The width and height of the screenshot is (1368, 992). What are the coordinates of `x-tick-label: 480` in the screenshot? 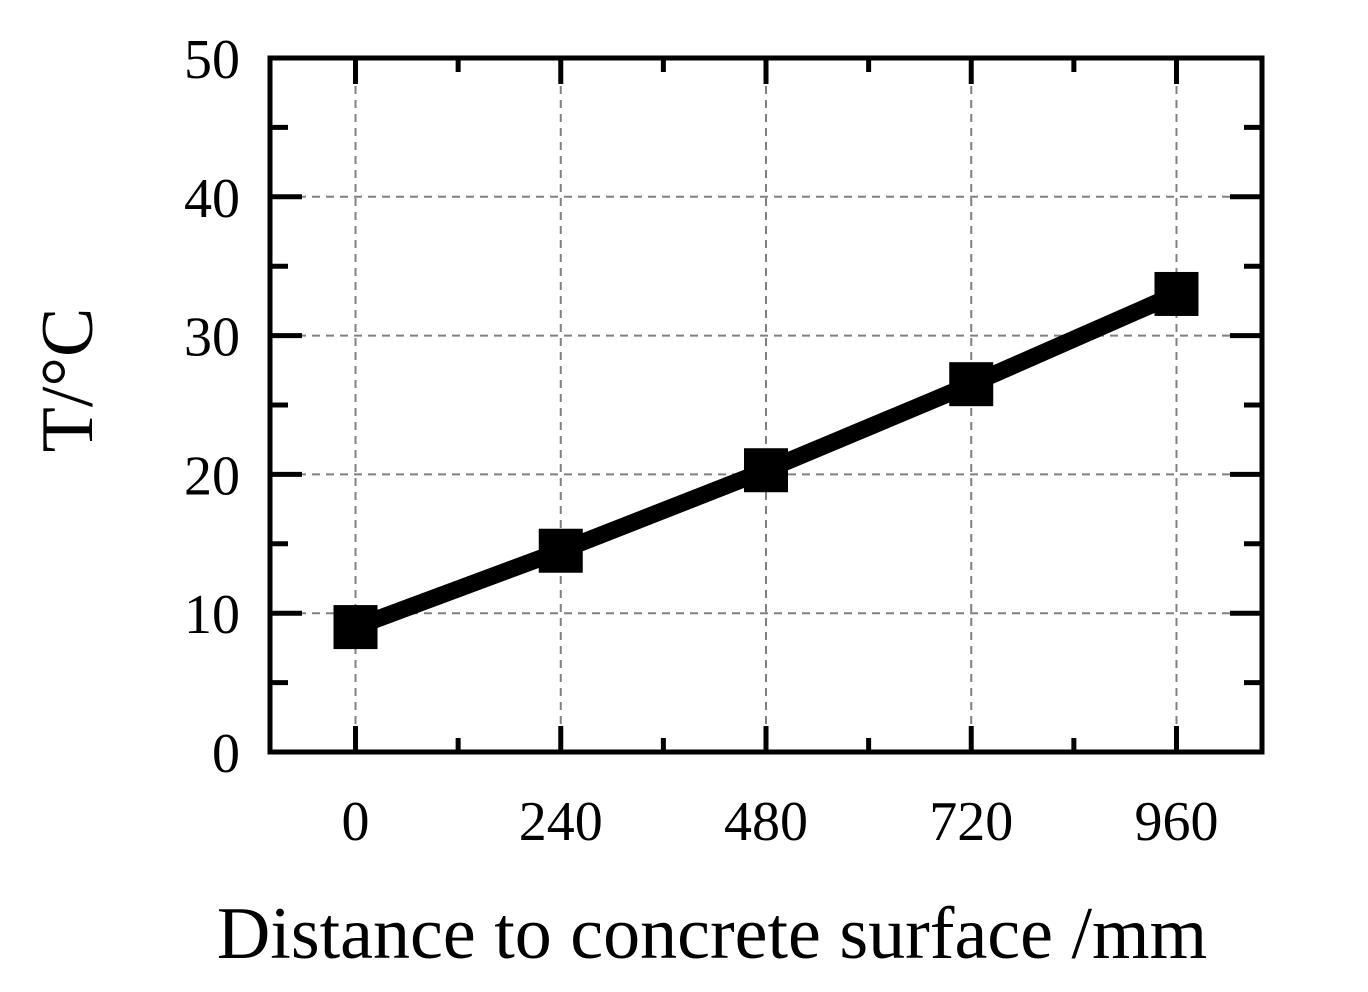 It's located at (766, 822).